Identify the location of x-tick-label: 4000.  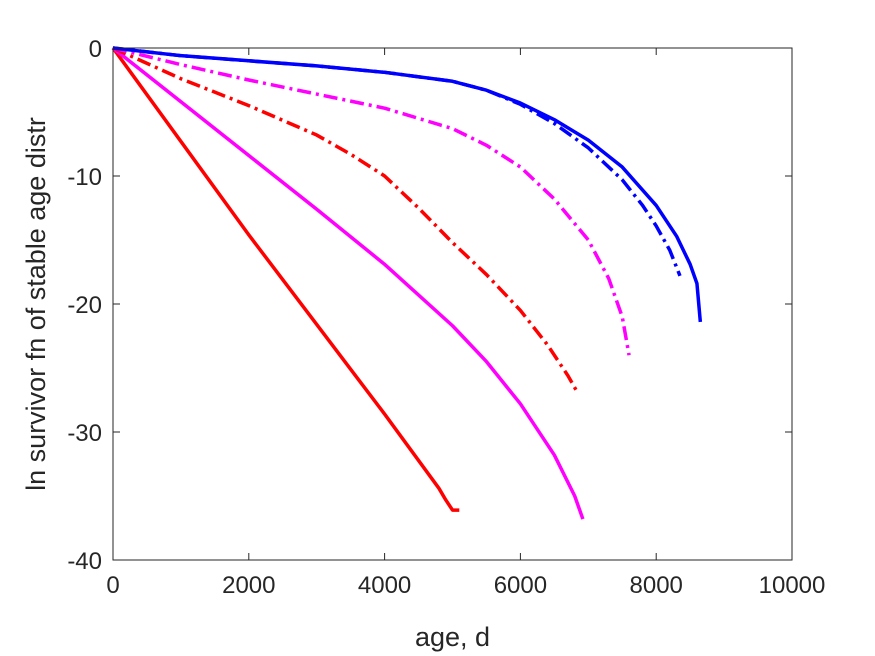
(384, 585).